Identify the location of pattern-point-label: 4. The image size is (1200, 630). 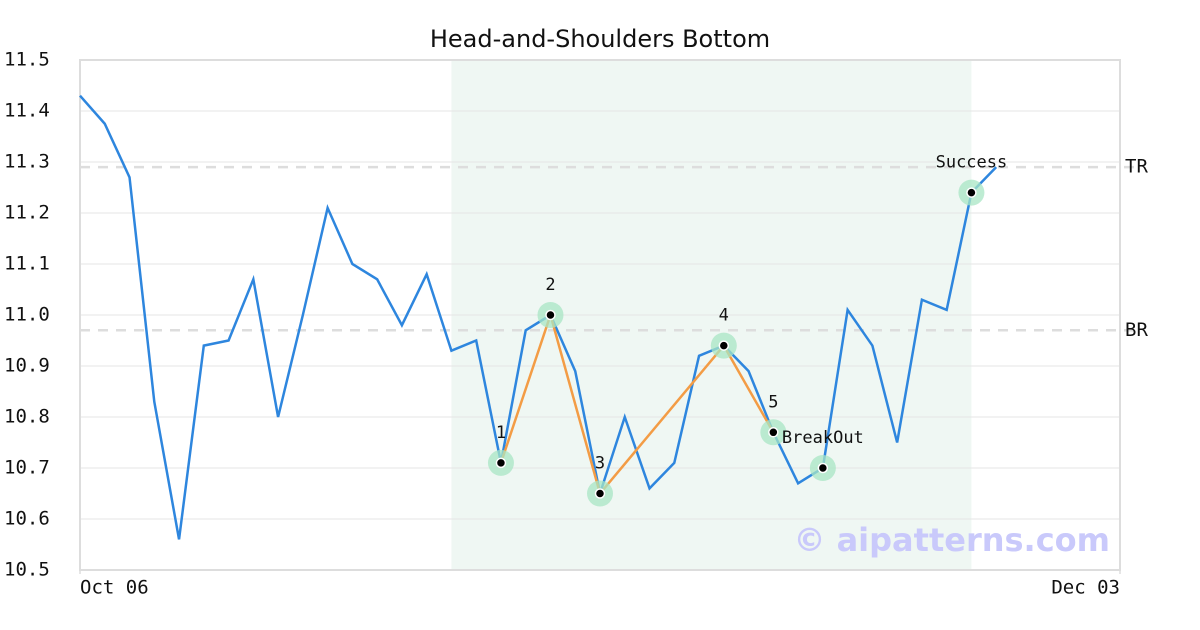
(724, 316).